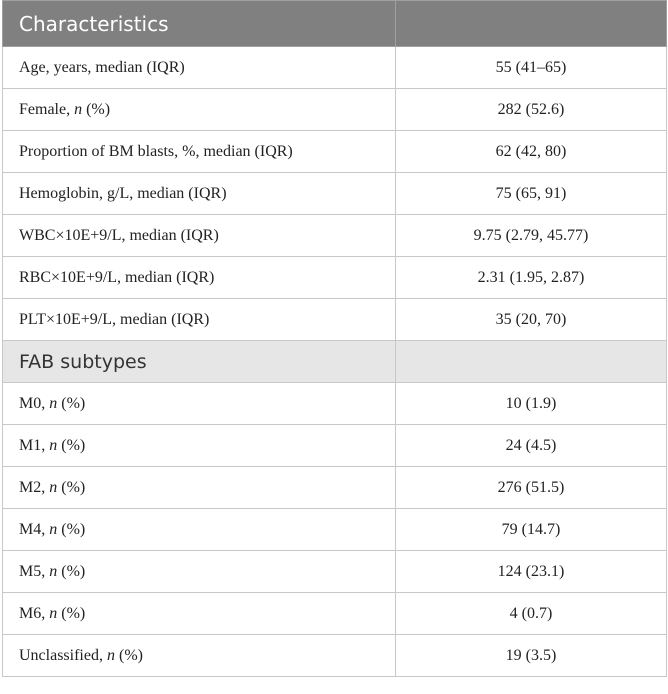  I want to click on row-value-m2: 276 (51.5), so click(531, 487).